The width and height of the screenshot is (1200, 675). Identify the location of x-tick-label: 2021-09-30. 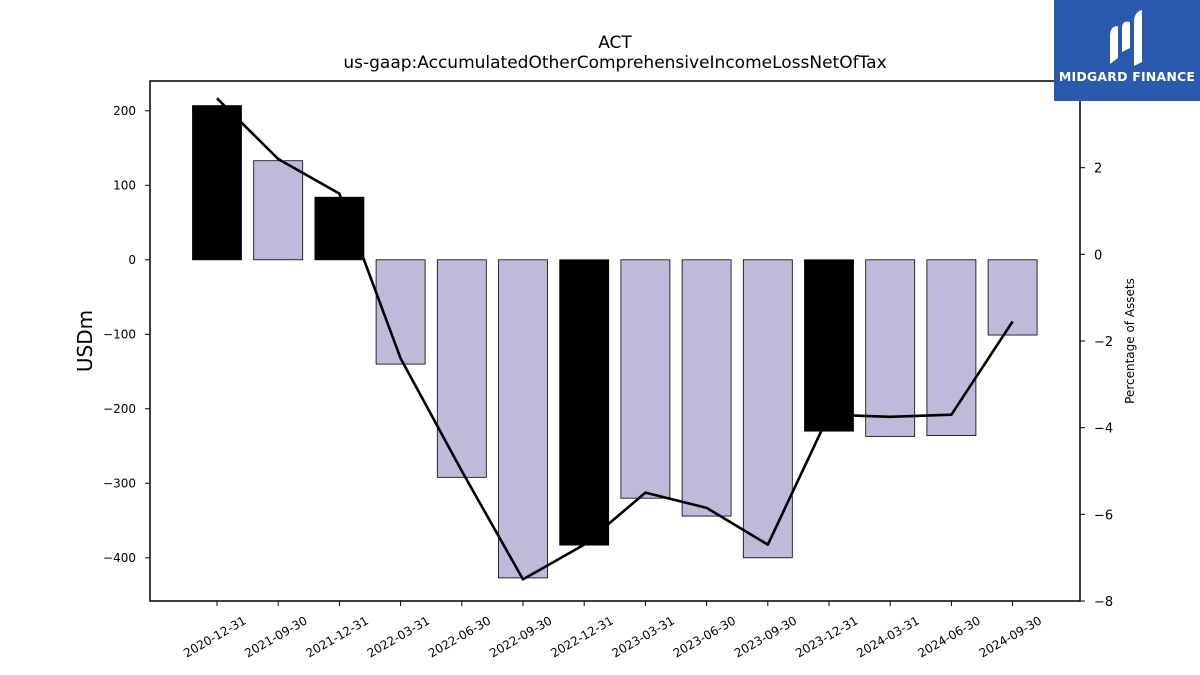
(275, 636).